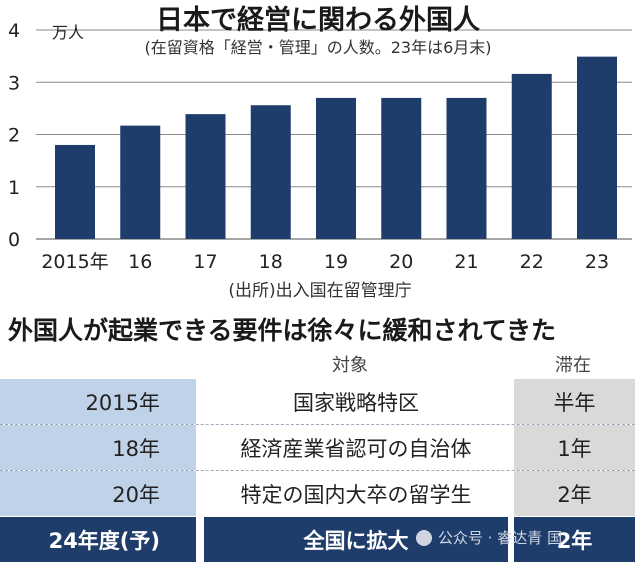  What do you see at coordinates (401, 262) in the screenshot?
I see `x-tick-label: 20` at bounding box center [401, 262].